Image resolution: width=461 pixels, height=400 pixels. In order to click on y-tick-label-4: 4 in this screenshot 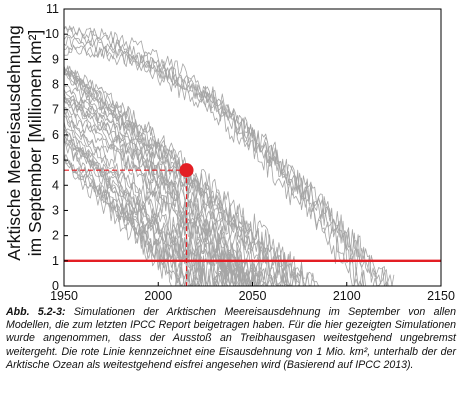, I will do `click(55, 185)`.